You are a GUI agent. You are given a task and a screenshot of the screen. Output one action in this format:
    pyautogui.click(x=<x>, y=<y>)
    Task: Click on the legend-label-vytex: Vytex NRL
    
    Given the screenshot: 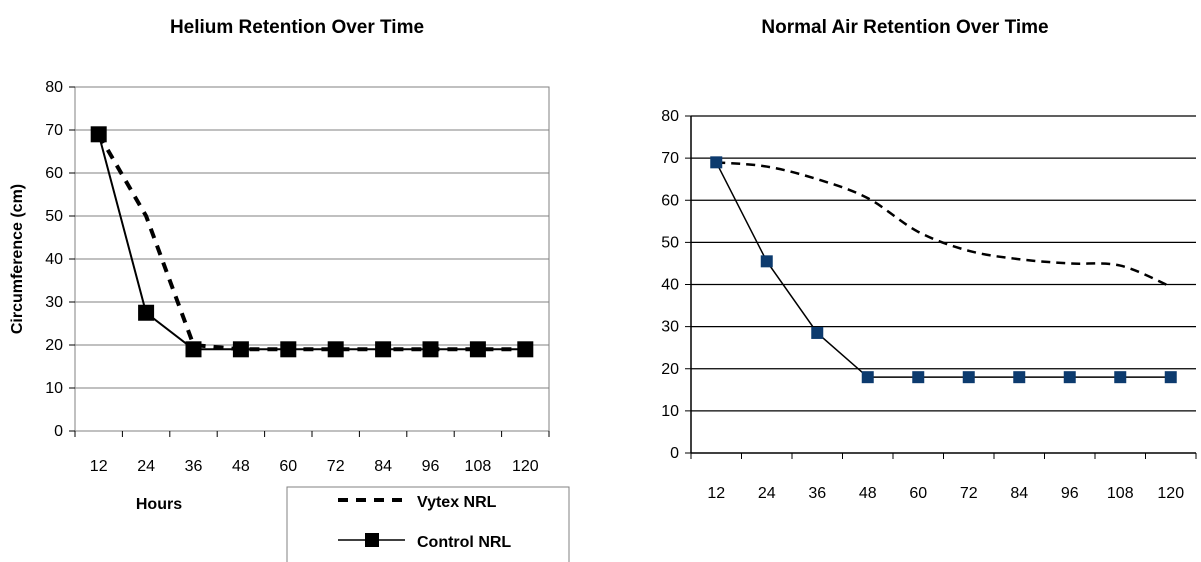 What is the action you would take?
    pyautogui.click(x=457, y=502)
    